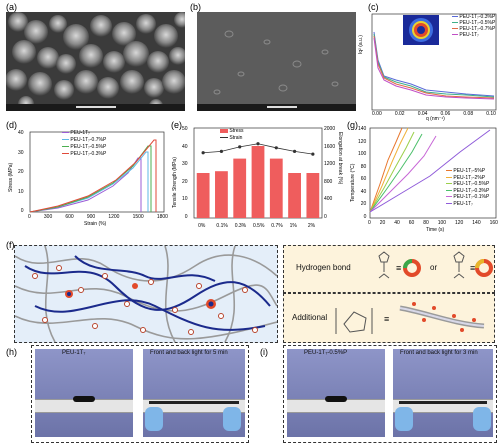 This screenshot has width=500, height=445. I want to click on sem-image-b, so click(276, 61).